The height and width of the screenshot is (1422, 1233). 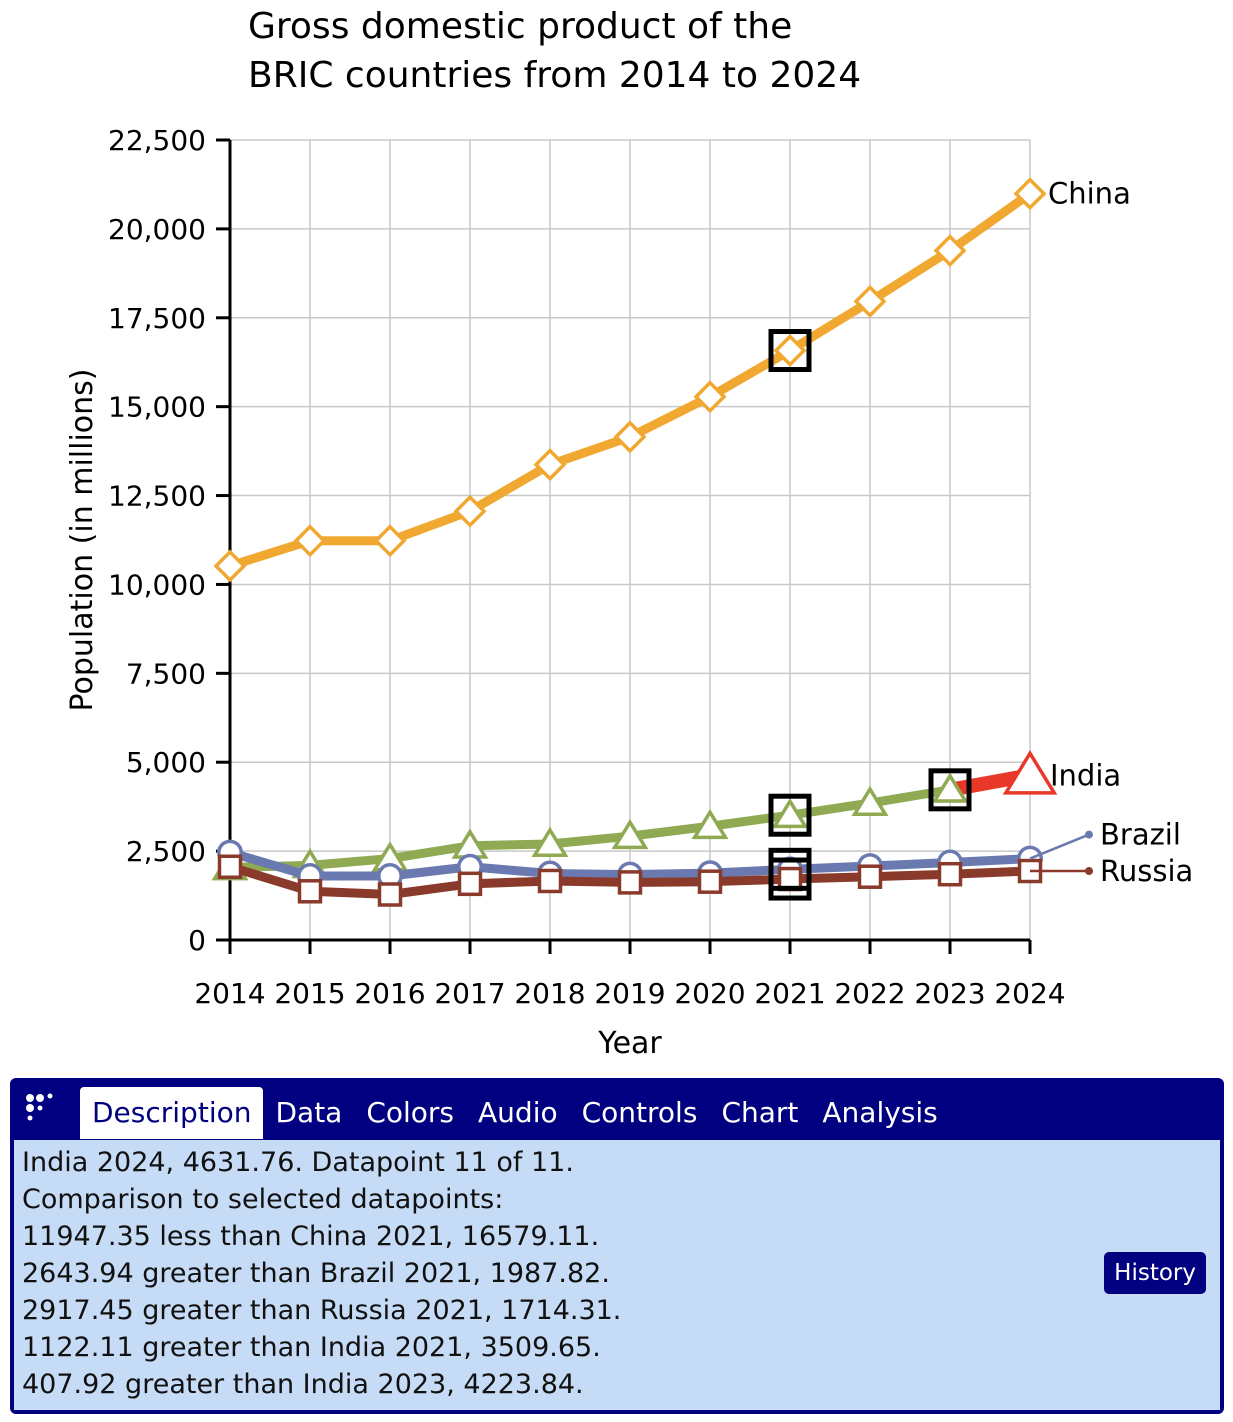 I want to click on x-tick-label: 2024, so click(x=1029, y=993).